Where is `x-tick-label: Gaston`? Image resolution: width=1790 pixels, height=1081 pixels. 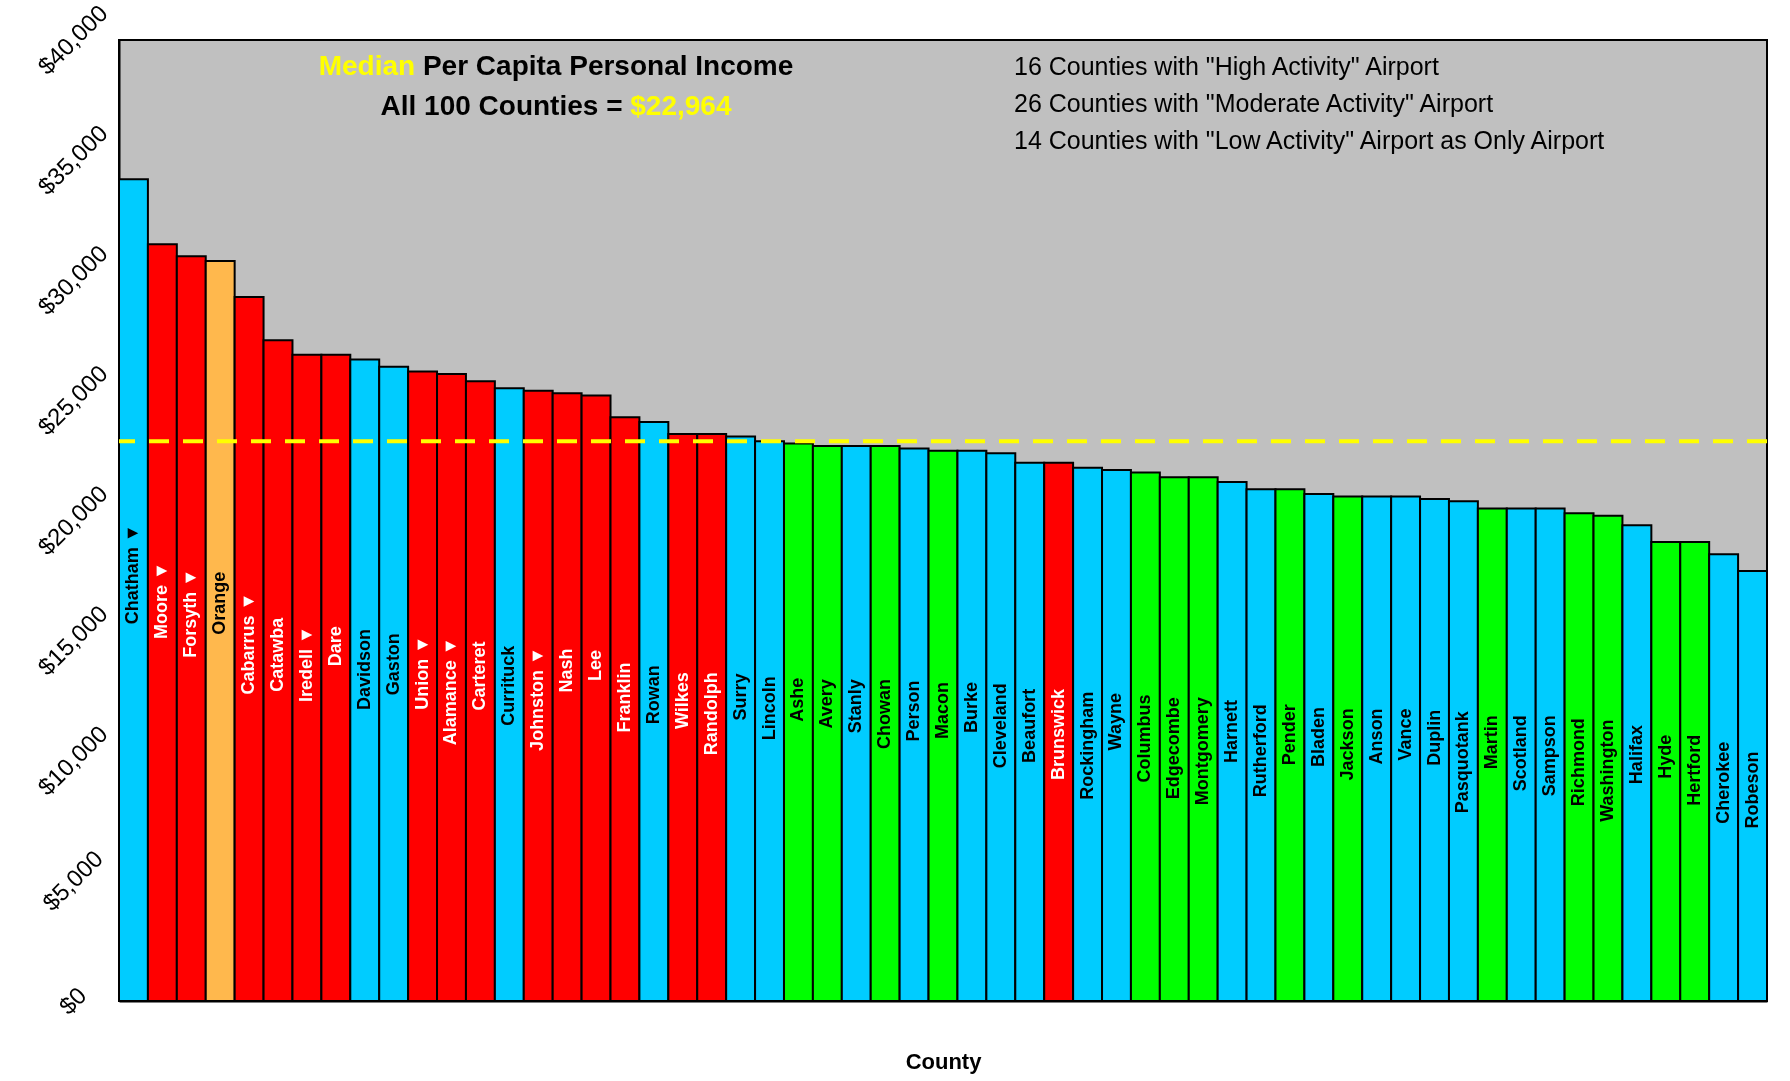 x-tick-label: Gaston is located at coordinates (392, 664).